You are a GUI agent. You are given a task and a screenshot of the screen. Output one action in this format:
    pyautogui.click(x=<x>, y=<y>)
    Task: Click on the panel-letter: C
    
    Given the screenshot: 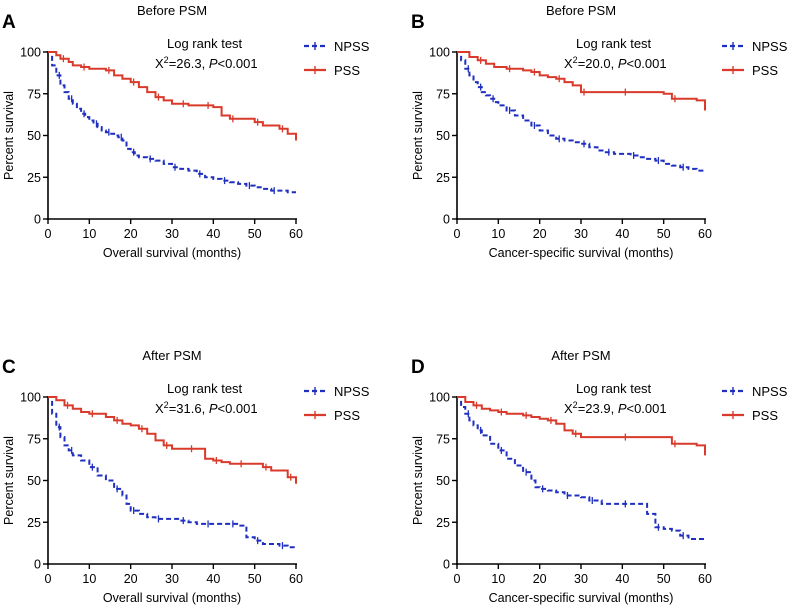 What is the action you would take?
    pyautogui.click(x=9, y=367)
    